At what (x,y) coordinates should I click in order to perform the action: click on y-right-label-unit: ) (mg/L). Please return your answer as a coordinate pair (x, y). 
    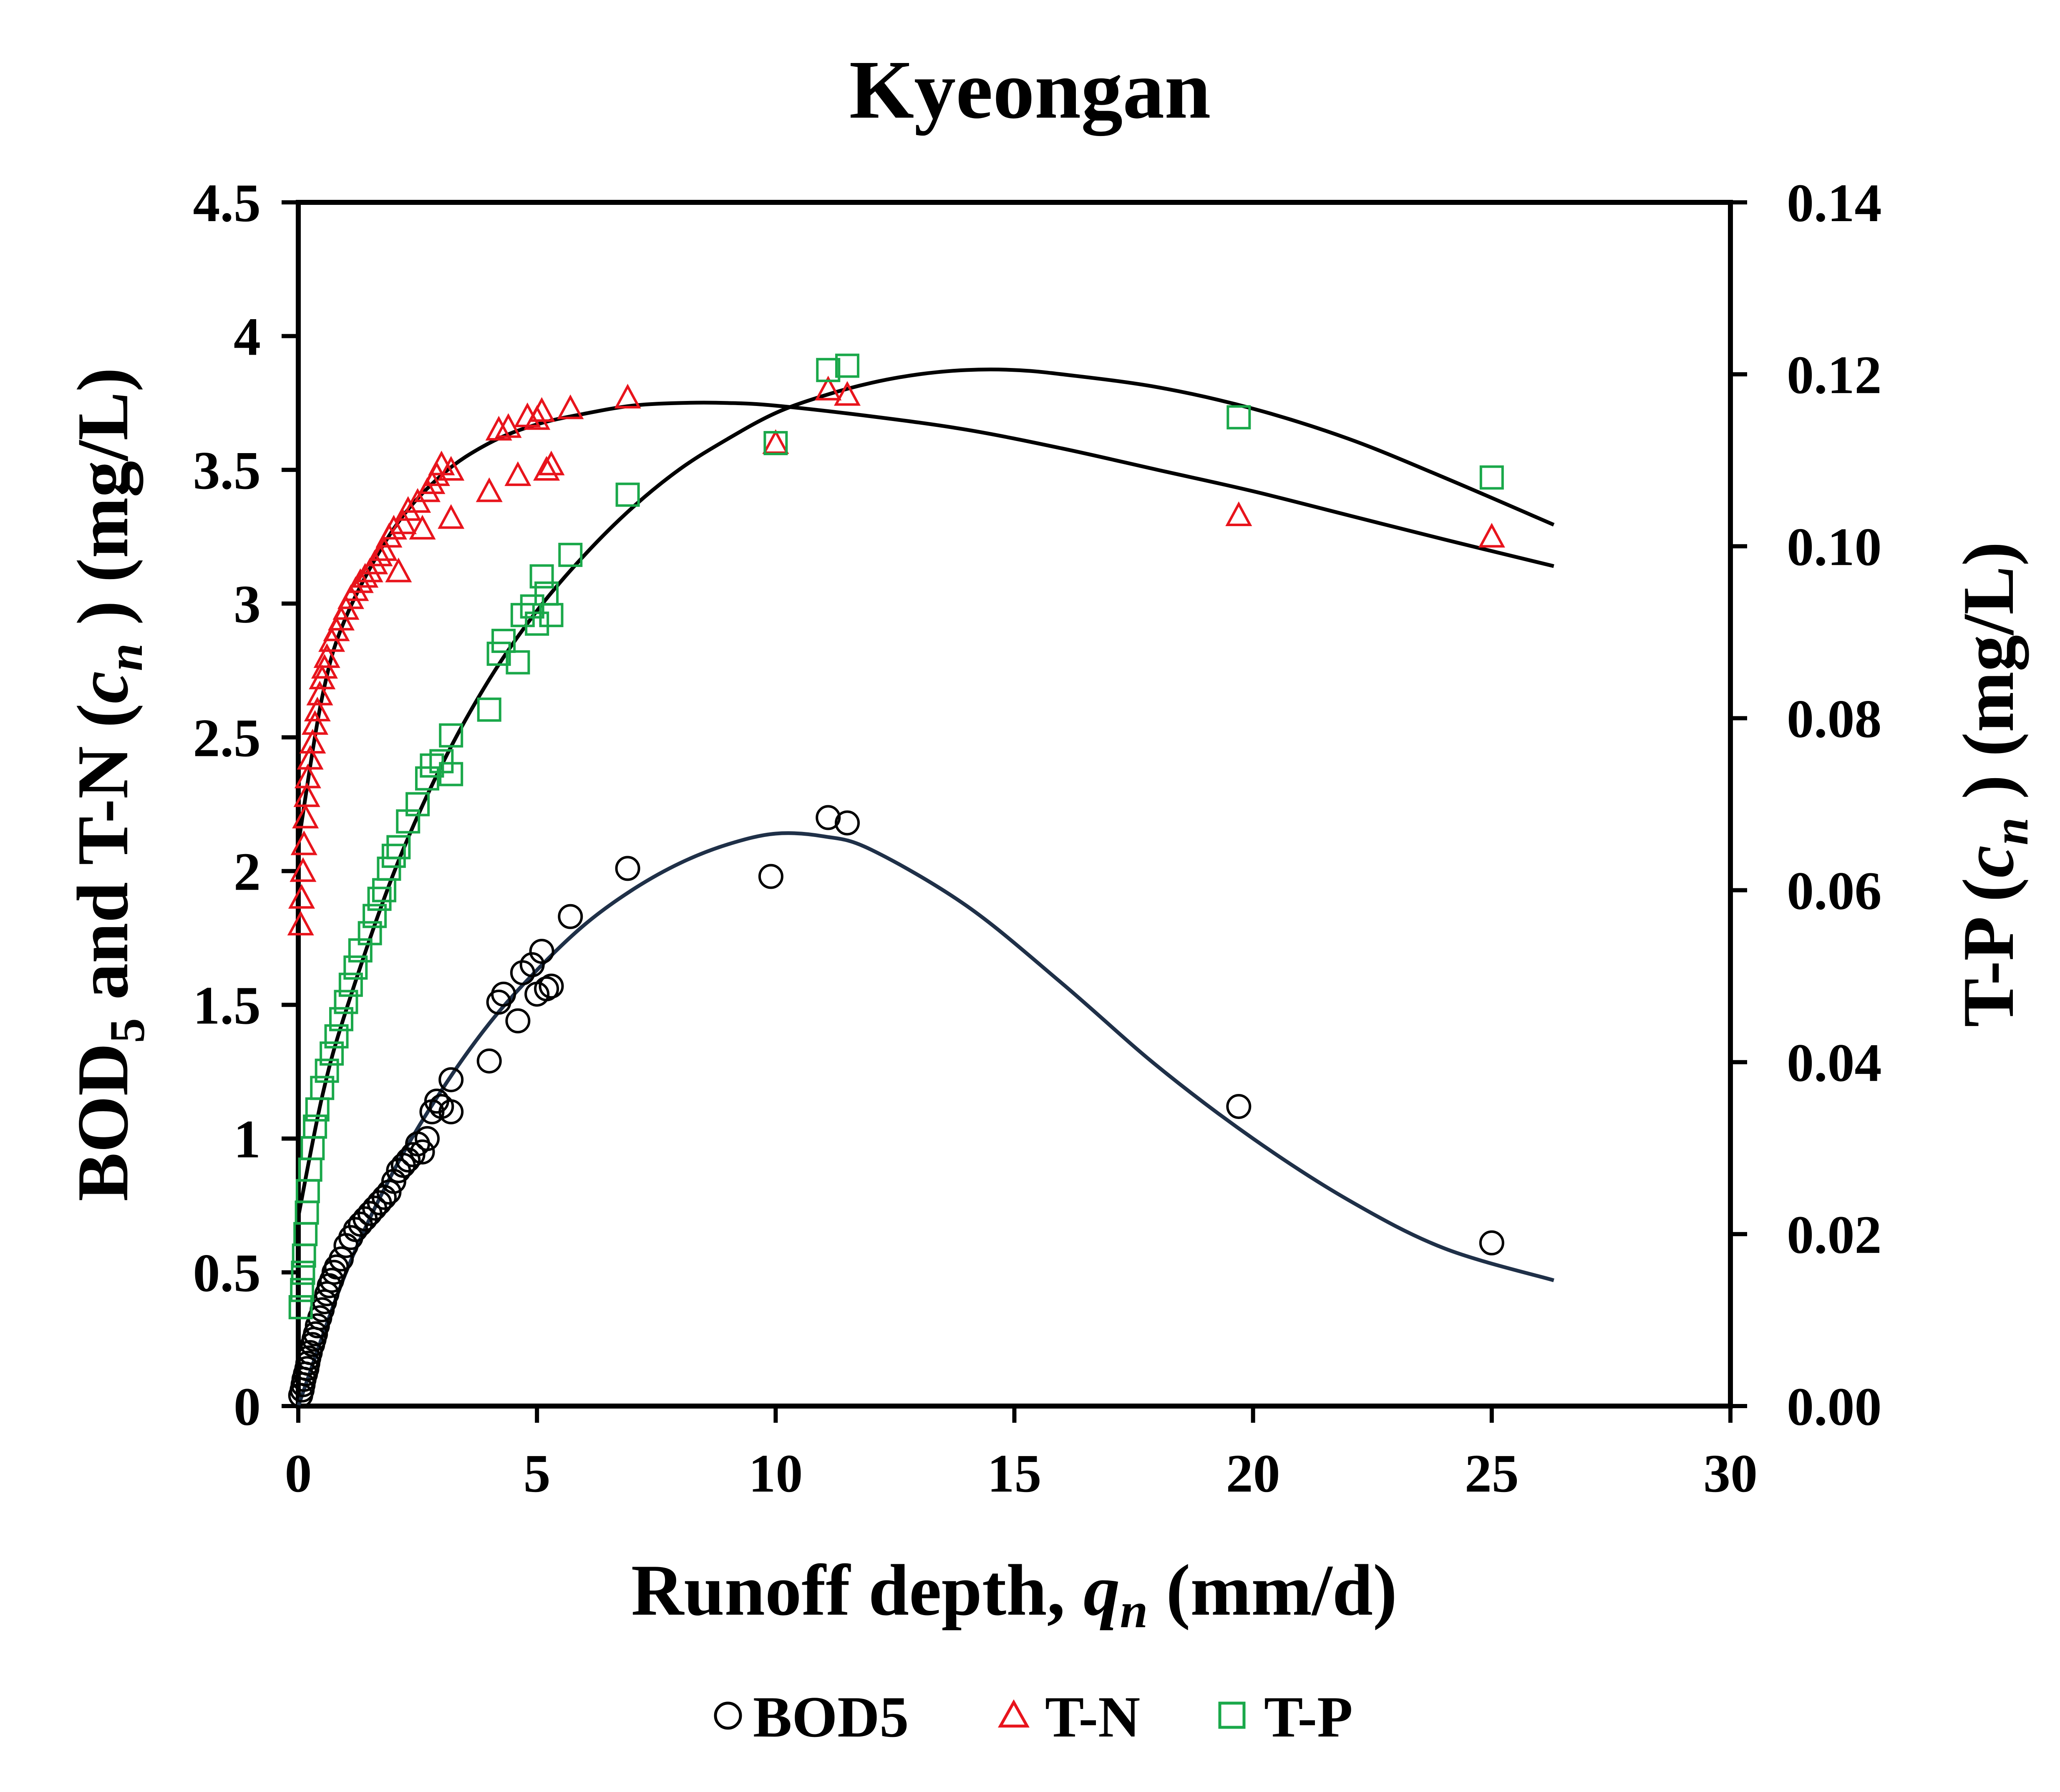
    Looking at the image, I should click on (1988, 679).